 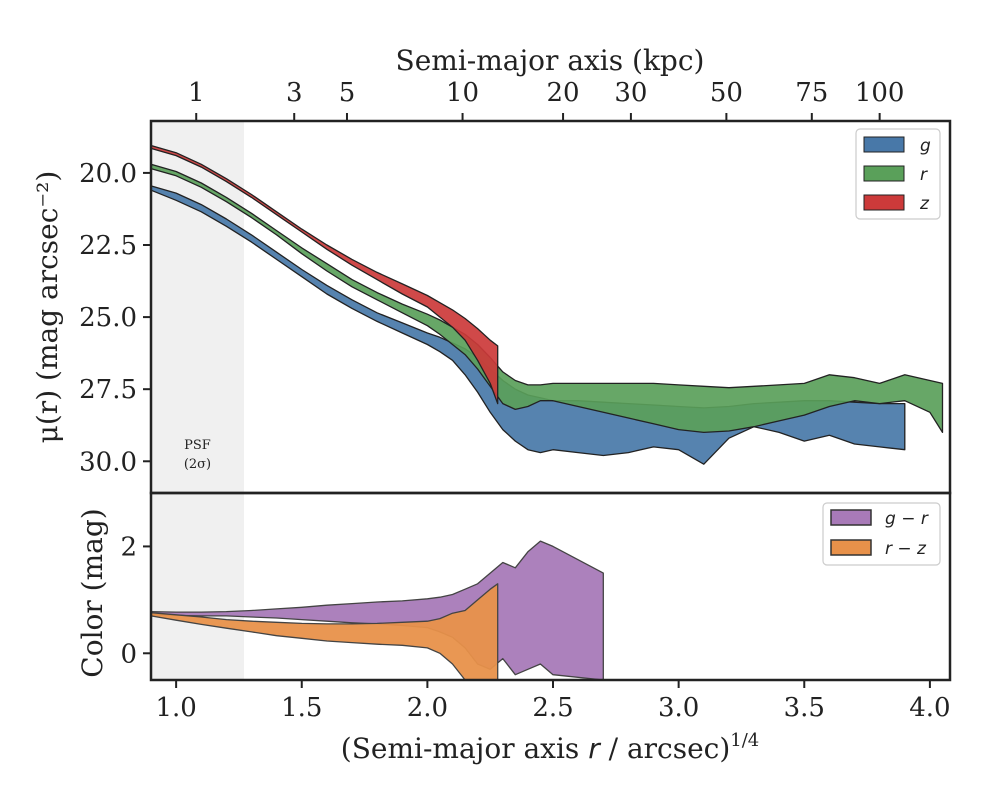 What do you see at coordinates (744, 740) in the screenshot?
I see `x-axis-title-sup: 1/4` at bounding box center [744, 740].